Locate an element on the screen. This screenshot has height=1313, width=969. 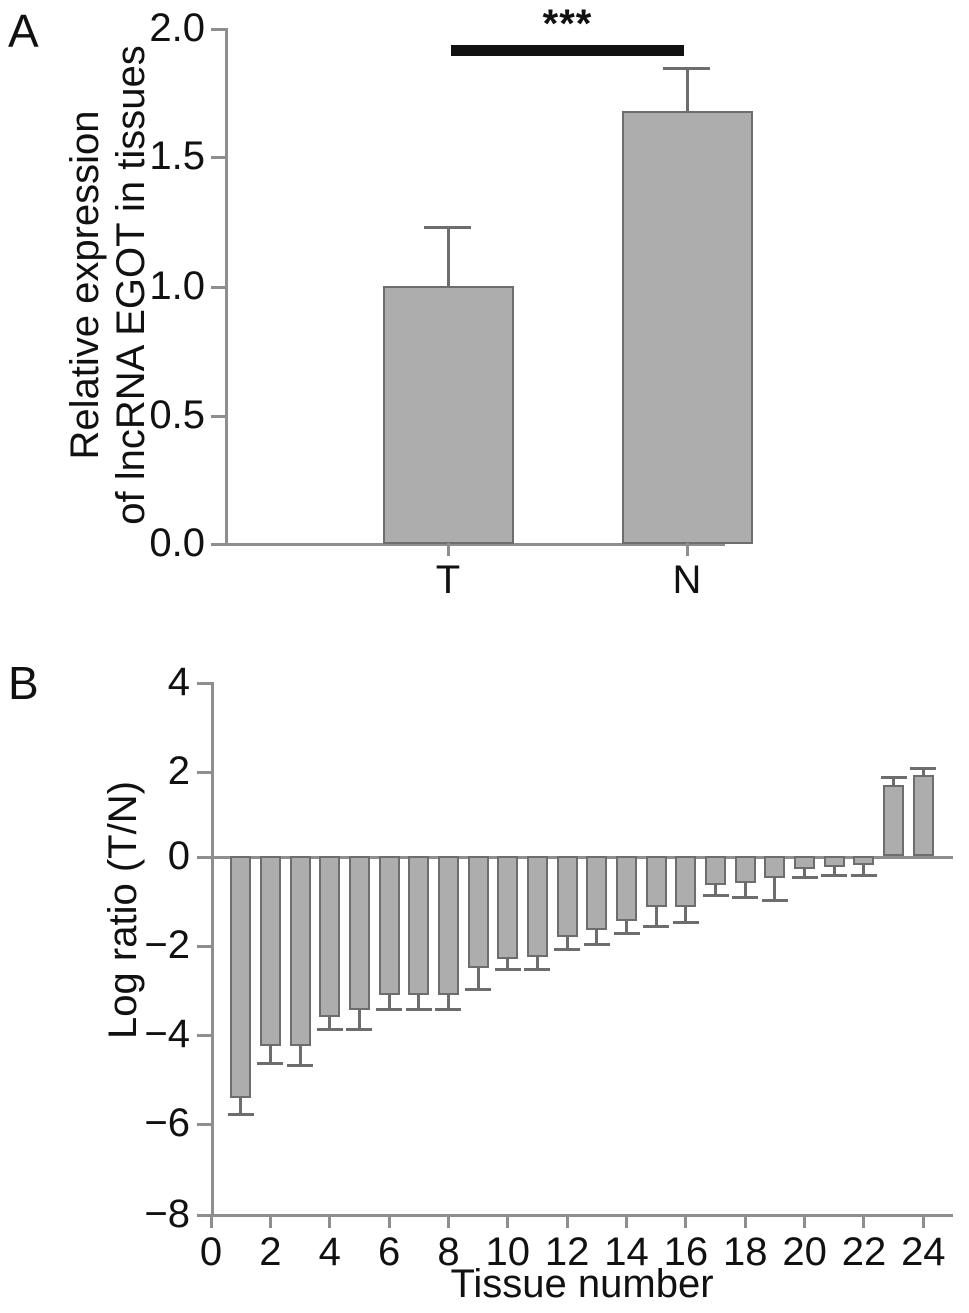
panel-b-label: B is located at coordinates (23, 683).